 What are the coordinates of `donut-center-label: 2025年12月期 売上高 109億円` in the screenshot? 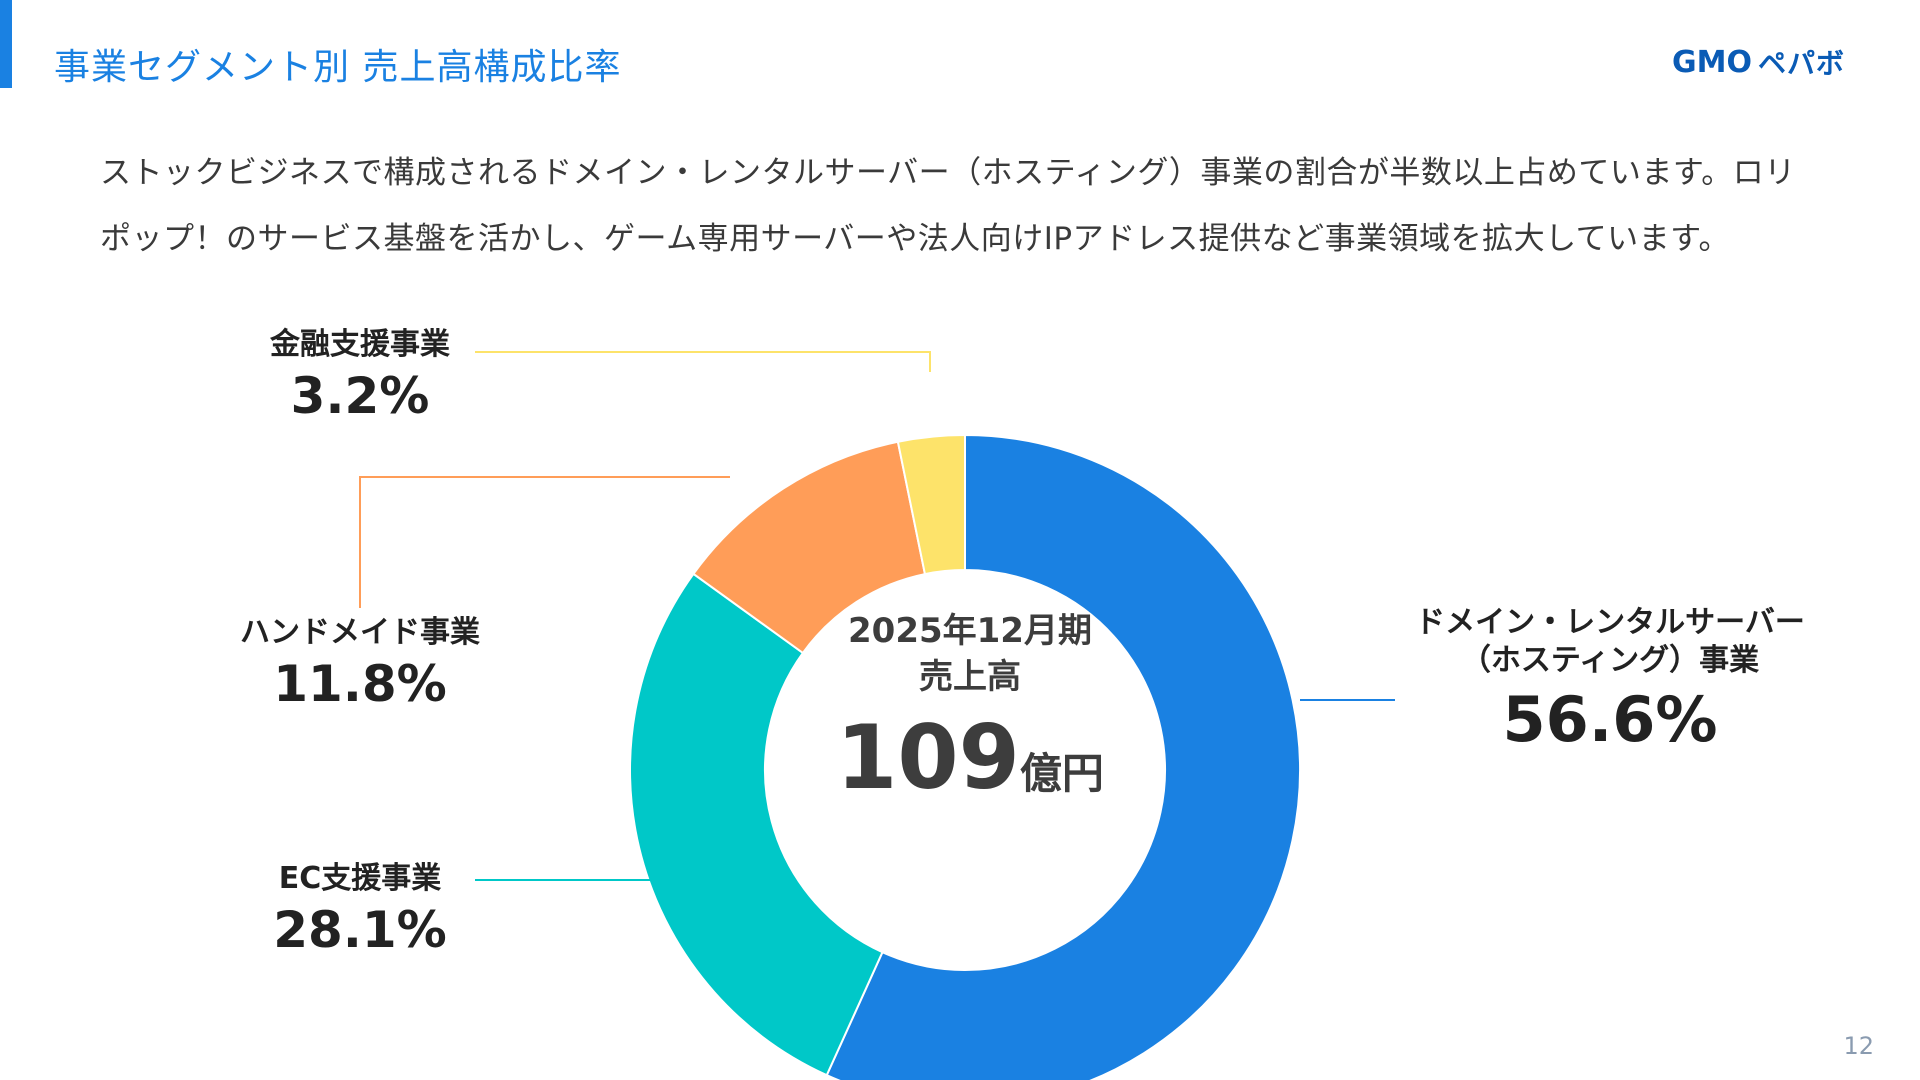 It's located at (970, 708).